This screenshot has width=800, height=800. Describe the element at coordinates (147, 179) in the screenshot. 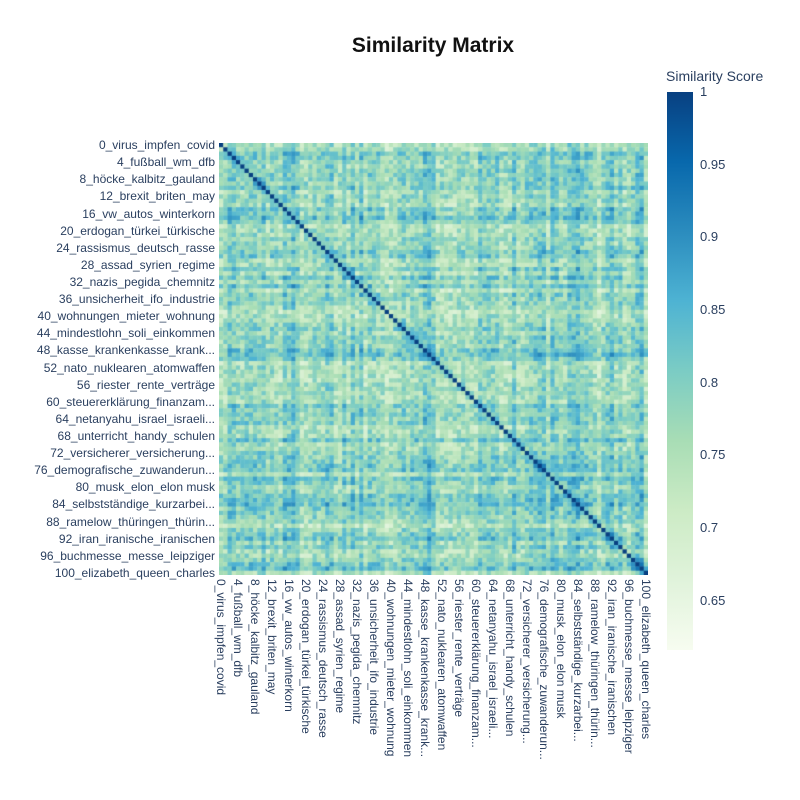

I see `y-tick-label: 8_höcke_kalbitz_gauland` at that location.